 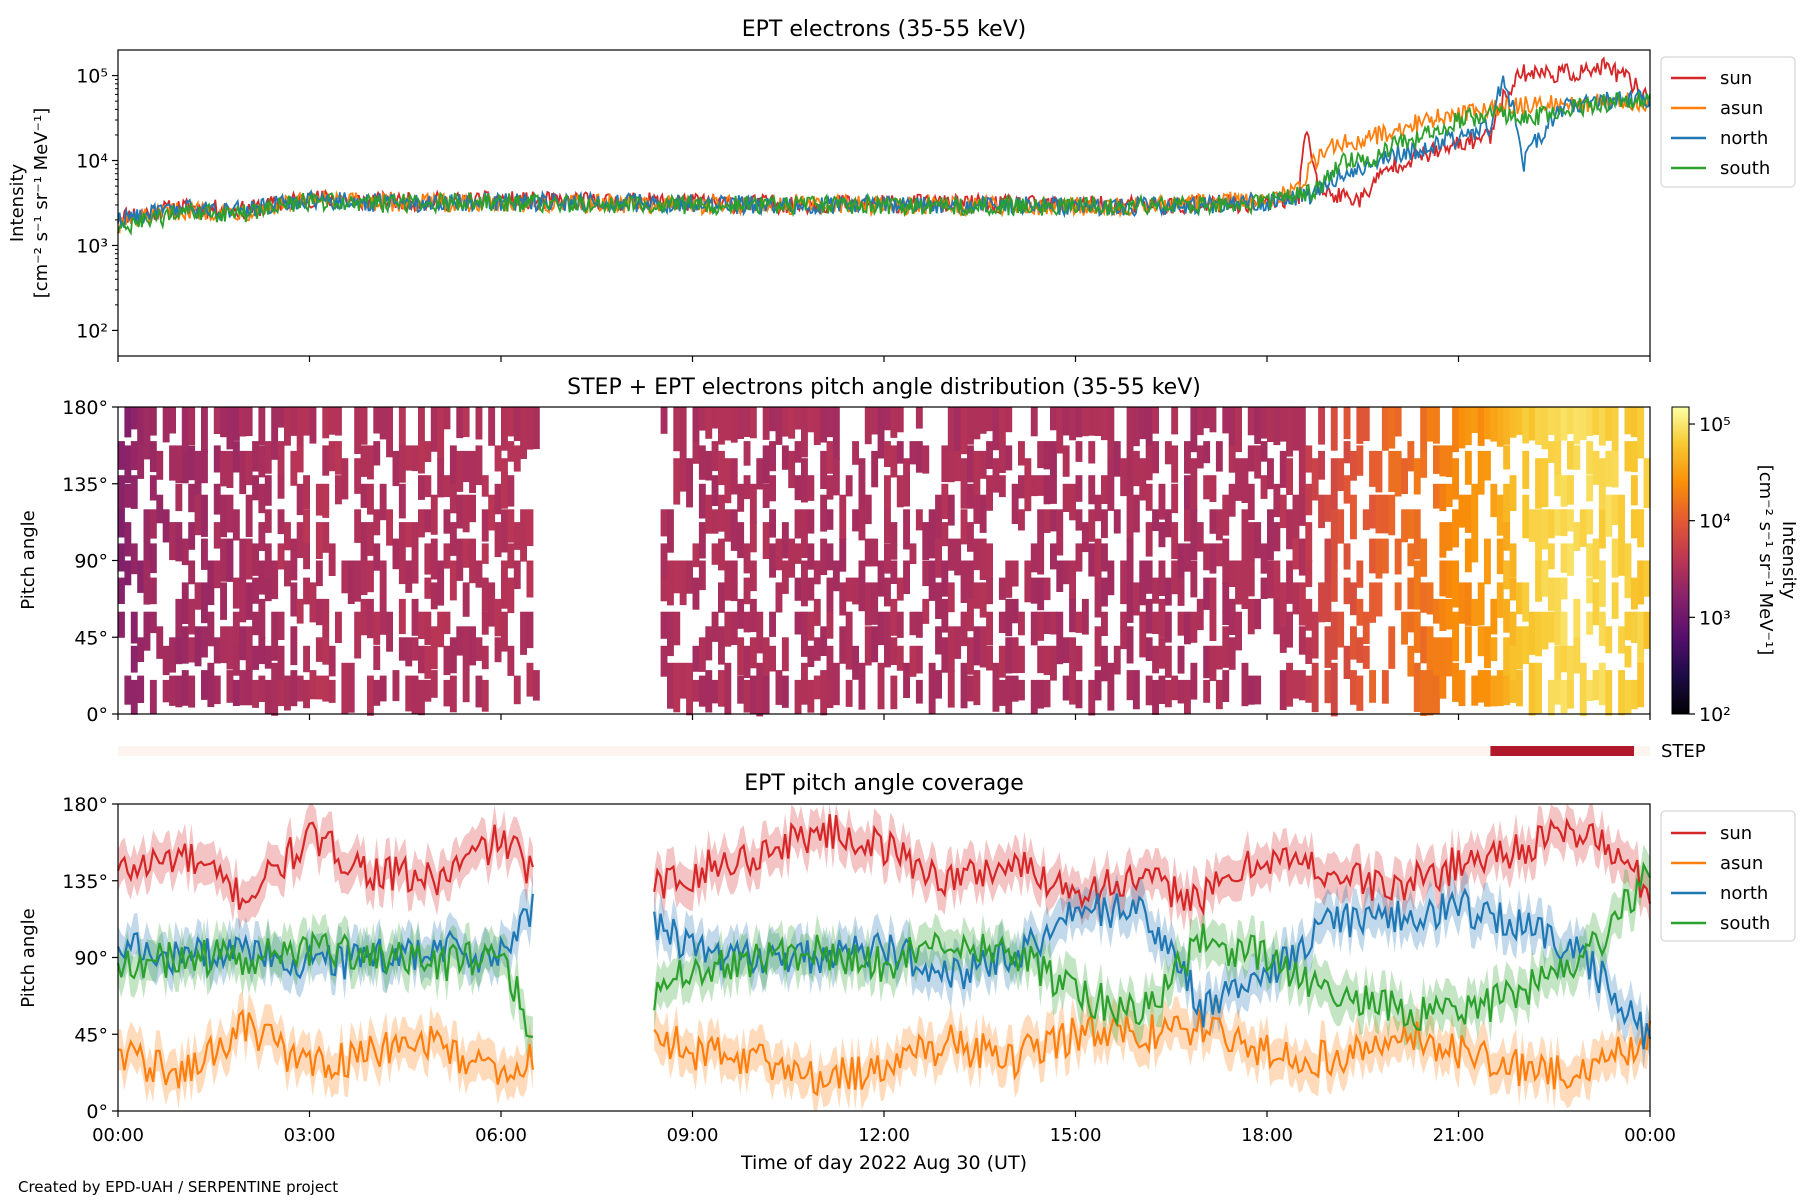 What do you see at coordinates (92, 77) in the screenshot?
I see `y-tick-label: 10⁵` at bounding box center [92, 77].